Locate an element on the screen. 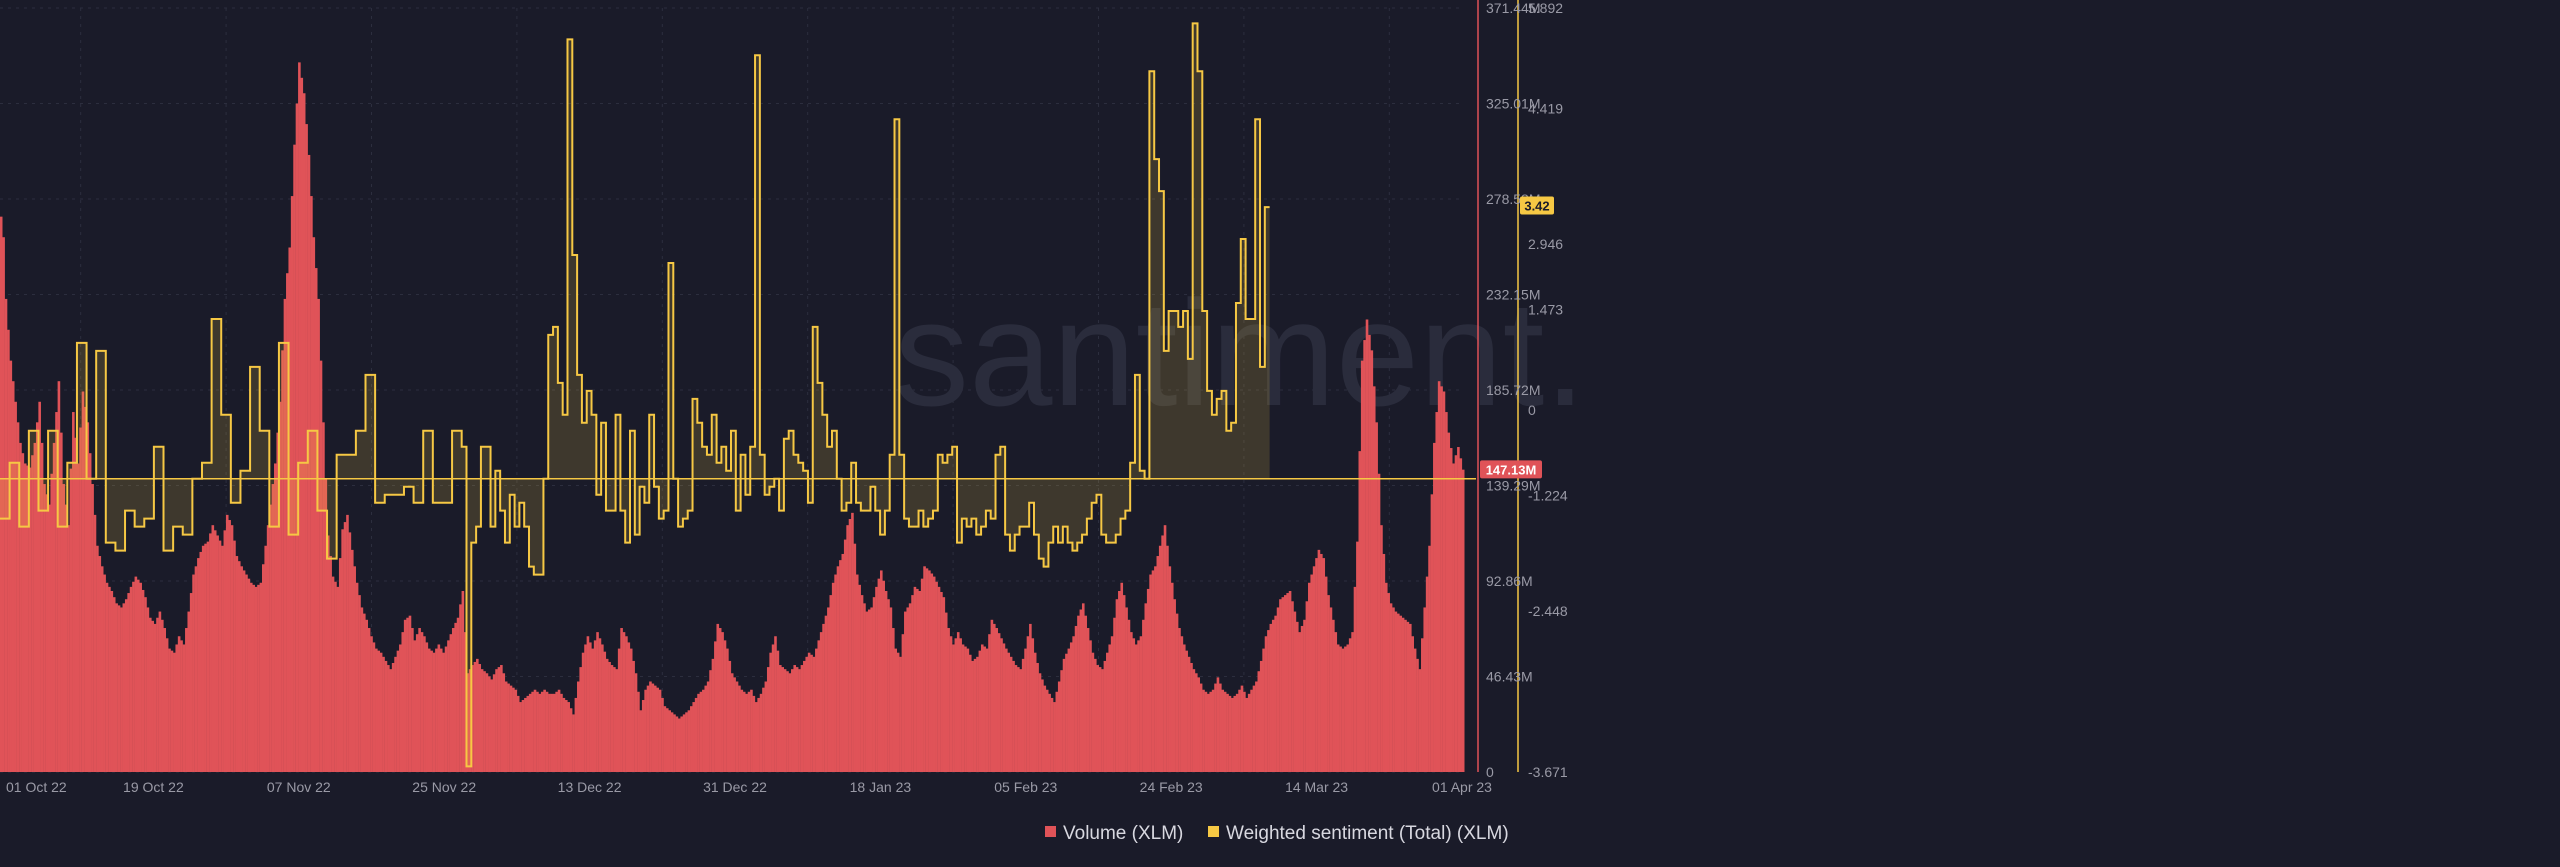 This screenshot has height=867, width=2560. legend-label: Volume (XLM) is located at coordinates (1123, 833).